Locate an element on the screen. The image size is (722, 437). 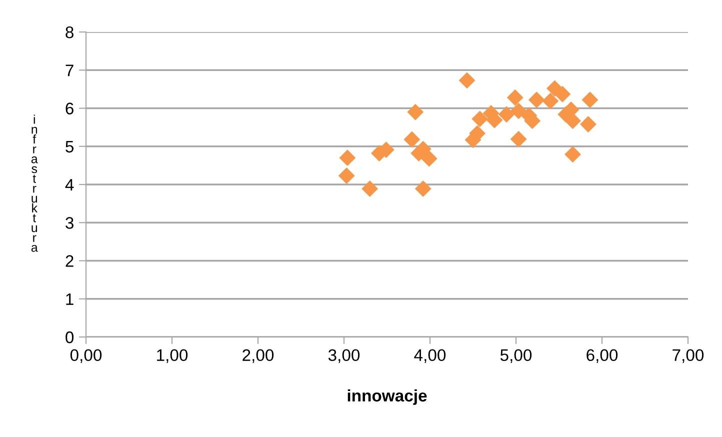
y-tick-label: 5 is located at coordinates (70, 146).